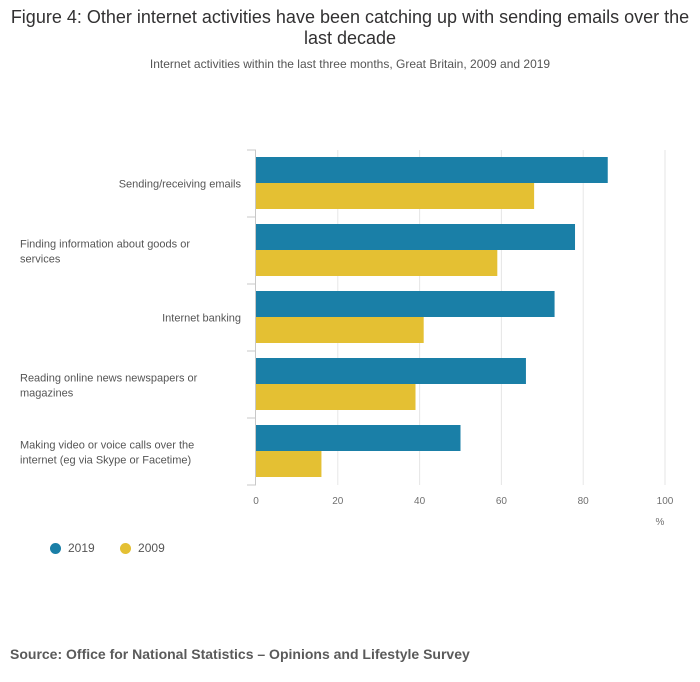 This screenshot has width=700, height=682. I want to click on x-tick-label-4: 80, so click(584, 501).